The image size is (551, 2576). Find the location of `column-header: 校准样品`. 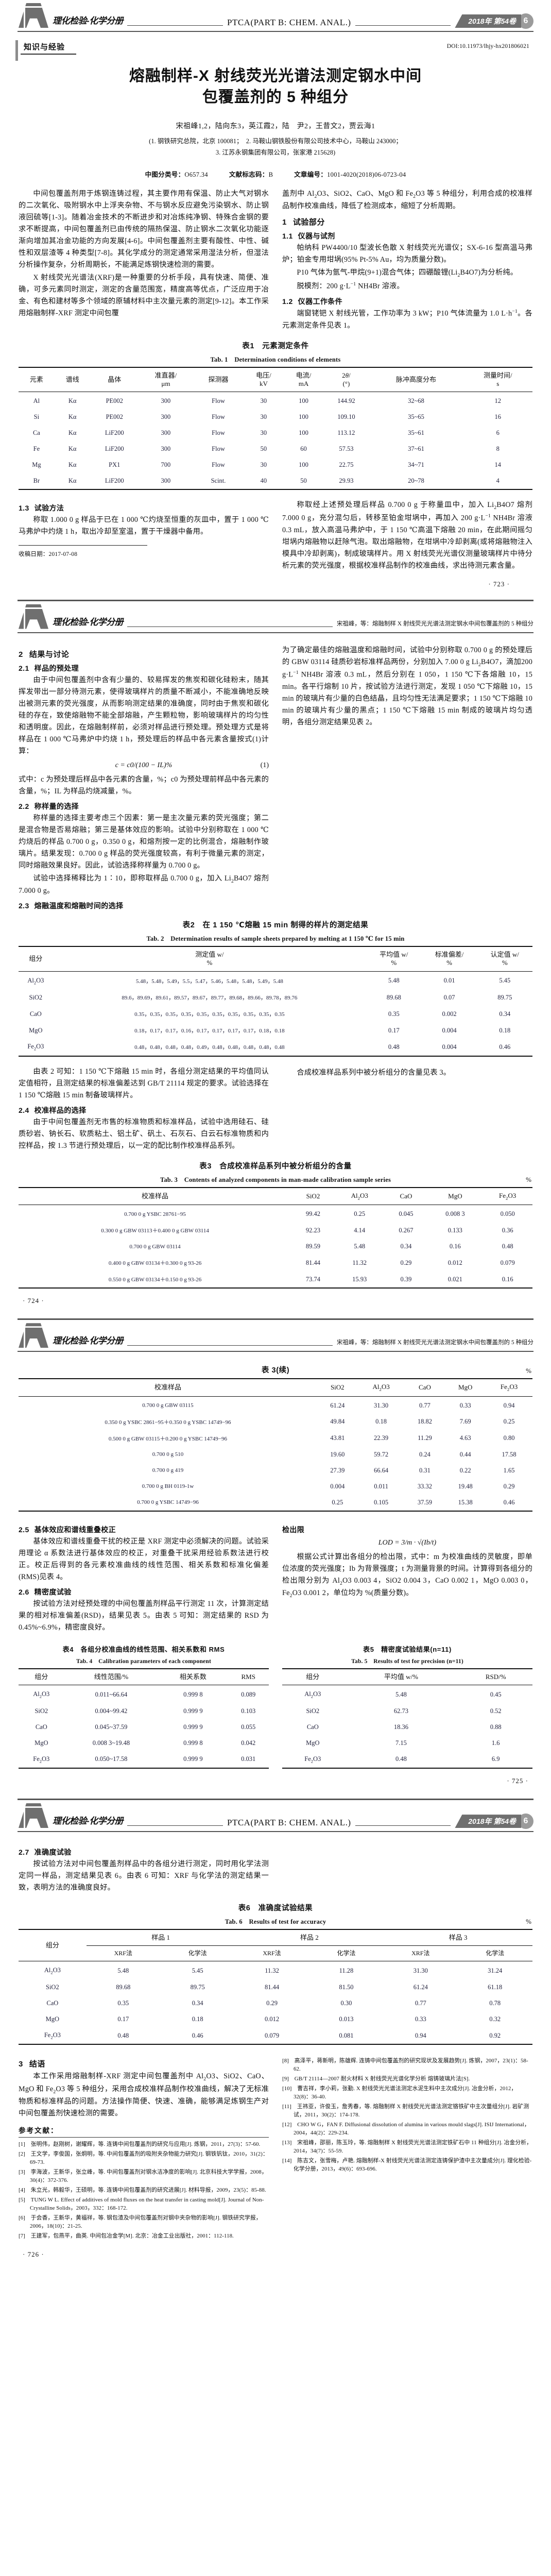

column-header: 校准样品 is located at coordinates (155, 1196).